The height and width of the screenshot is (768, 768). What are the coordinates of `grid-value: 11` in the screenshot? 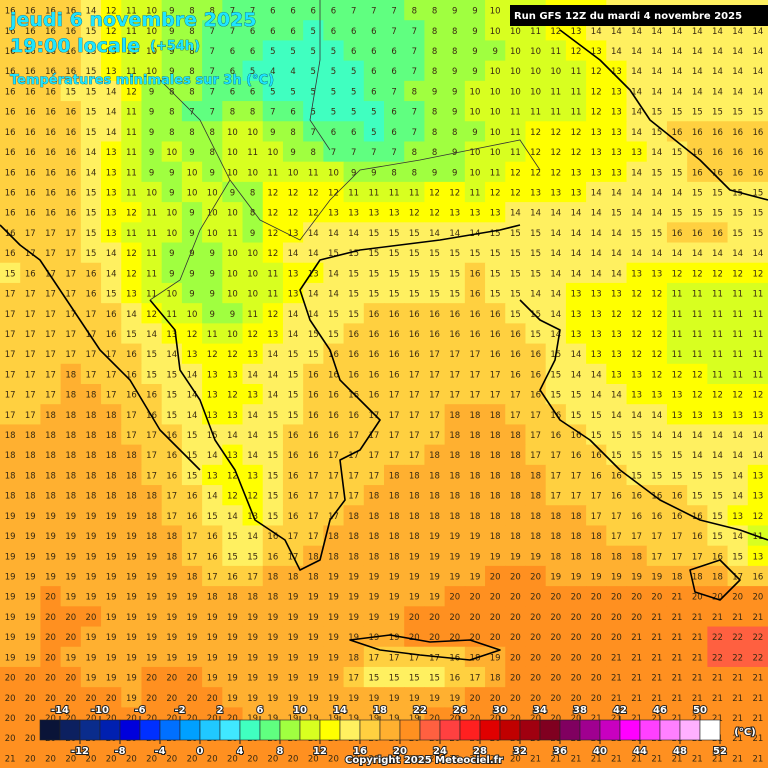 It's located at (171, 315).